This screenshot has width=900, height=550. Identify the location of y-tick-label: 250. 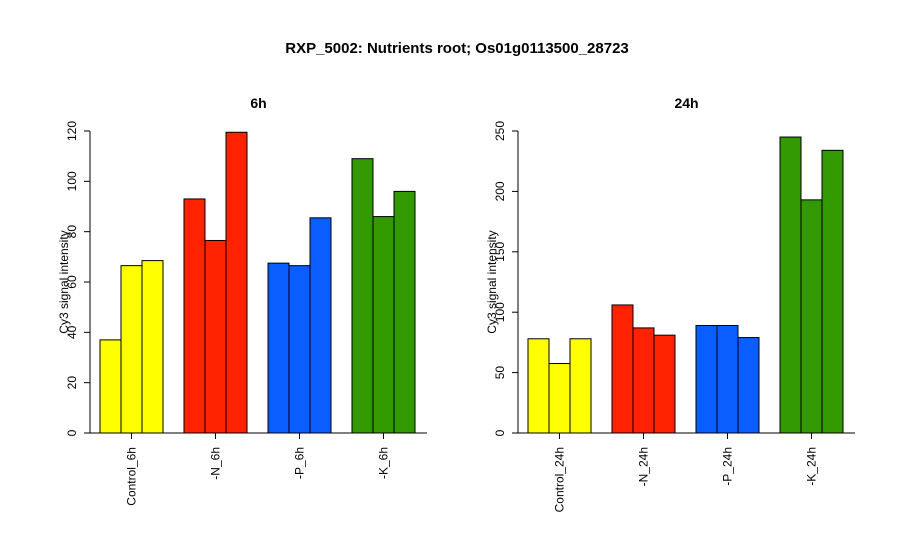
(500, 131).